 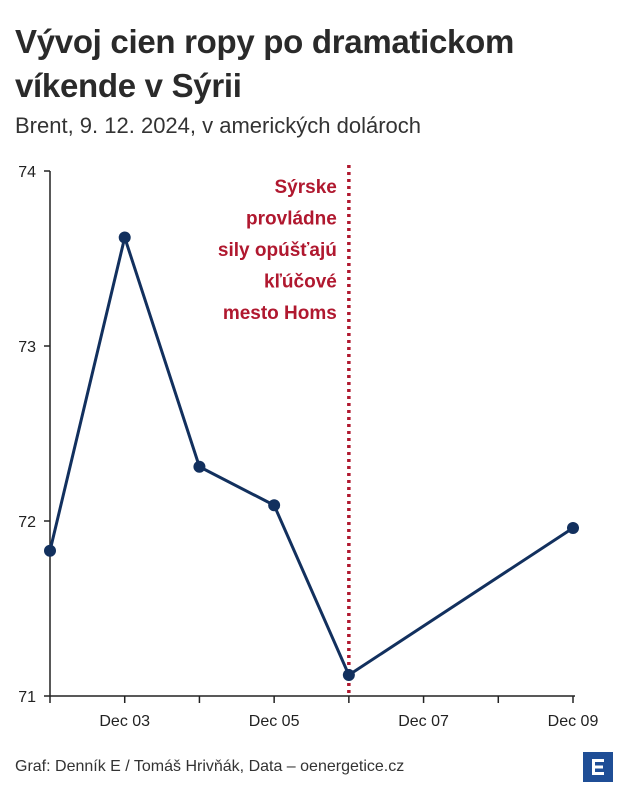 What do you see at coordinates (27, 522) in the screenshot?
I see `y-tick-label: 72` at bounding box center [27, 522].